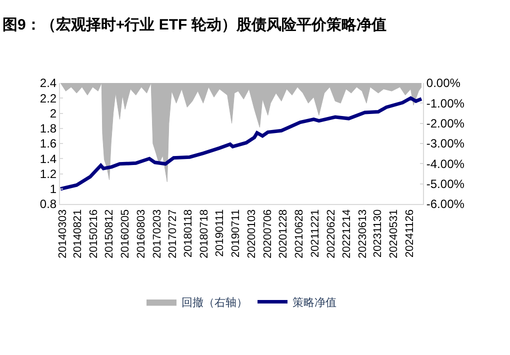 The width and height of the screenshot is (510, 355). I want to click on y2-tick-label: -3.00%, so click(445, 143).